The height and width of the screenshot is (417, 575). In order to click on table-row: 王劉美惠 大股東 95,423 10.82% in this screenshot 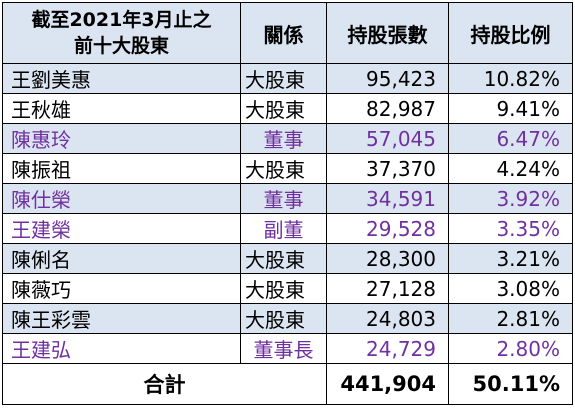, I will do `click(287, 78)`.